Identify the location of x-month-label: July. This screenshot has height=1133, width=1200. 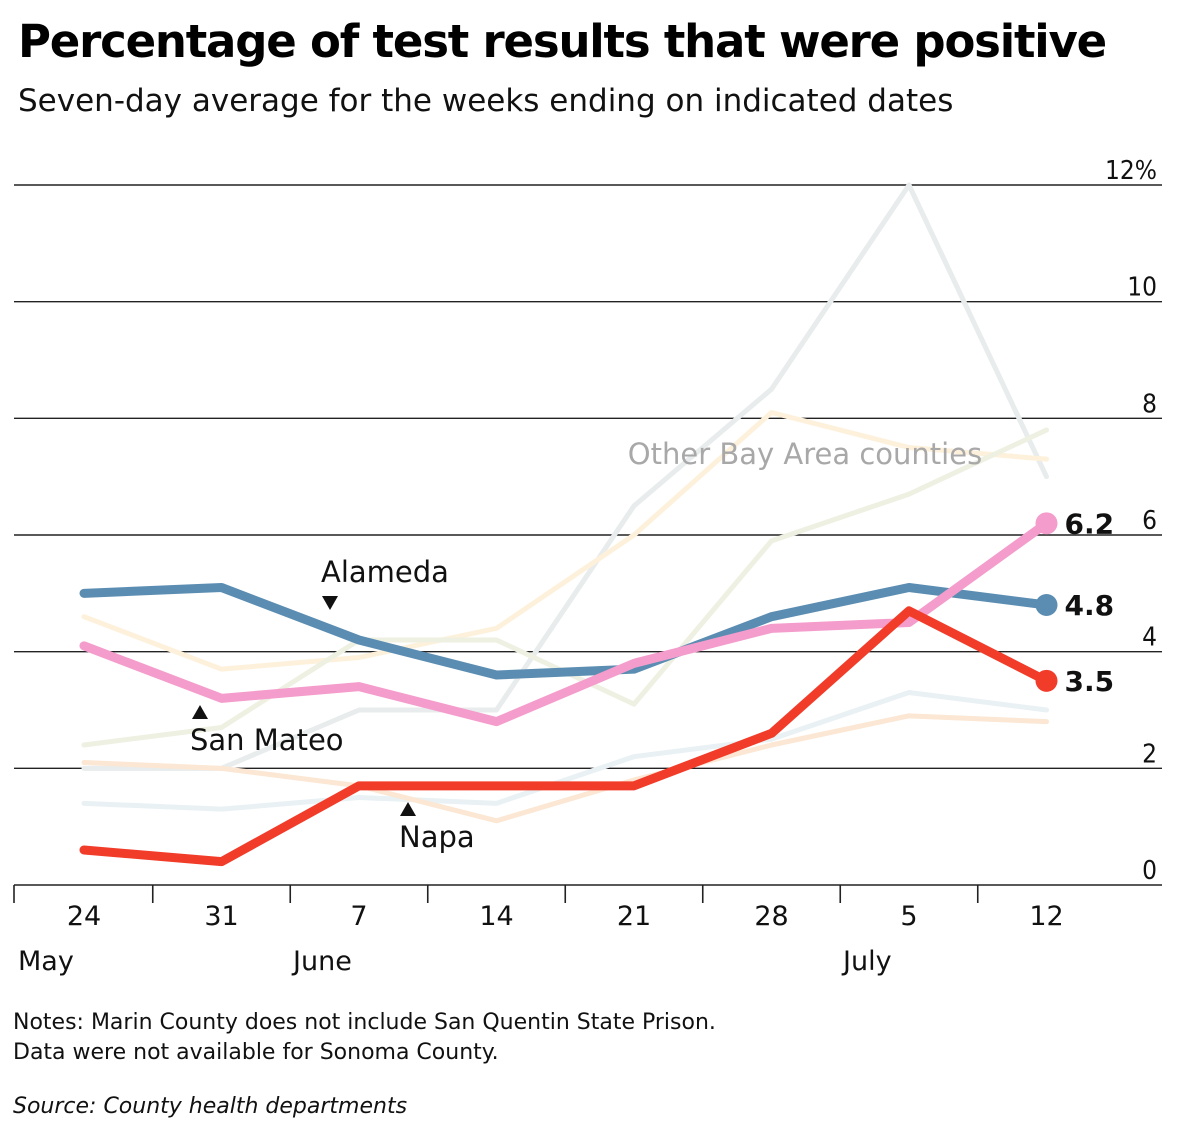
(866, 961).